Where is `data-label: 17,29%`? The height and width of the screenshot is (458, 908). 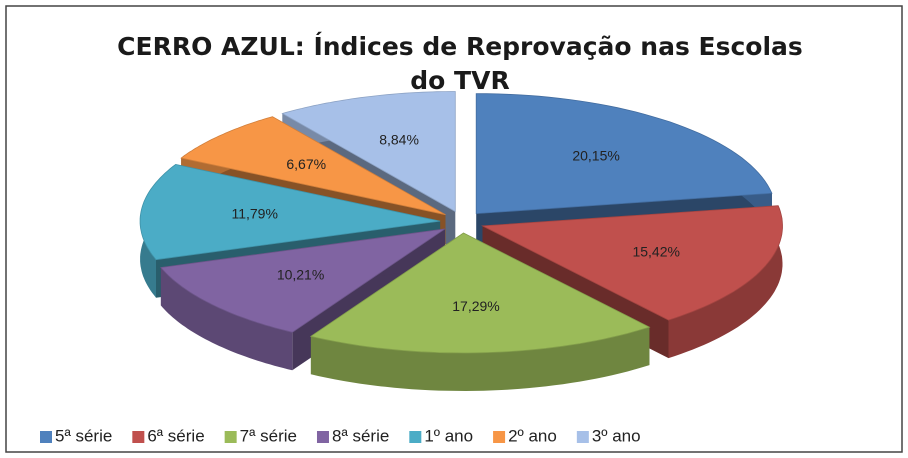 data-label: 17,29% is located at coordinates (475, 306).